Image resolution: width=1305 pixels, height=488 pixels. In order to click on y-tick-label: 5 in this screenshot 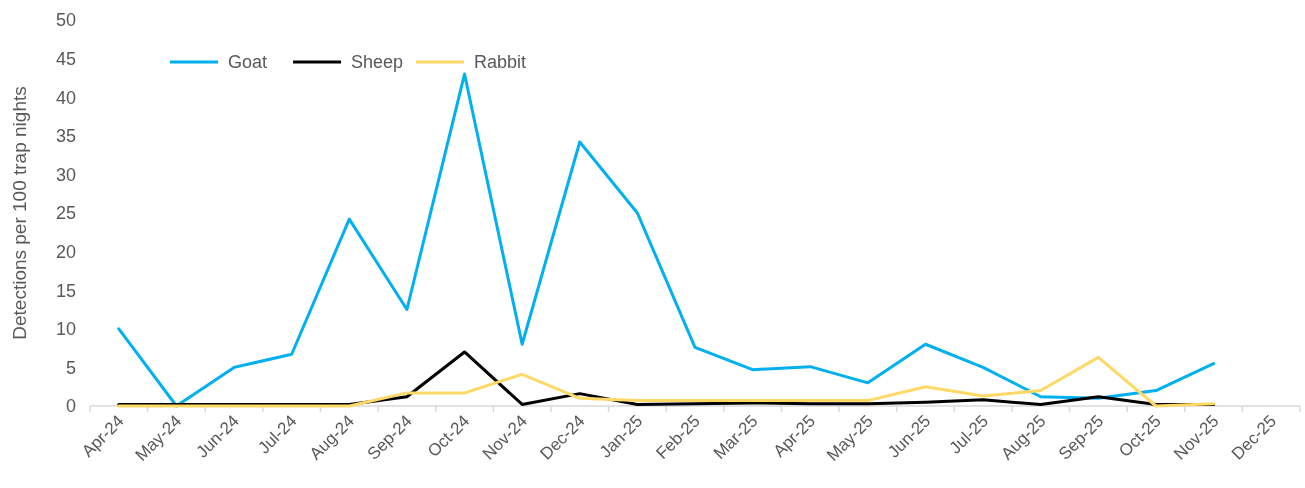, I will do `click(70, 367)`.